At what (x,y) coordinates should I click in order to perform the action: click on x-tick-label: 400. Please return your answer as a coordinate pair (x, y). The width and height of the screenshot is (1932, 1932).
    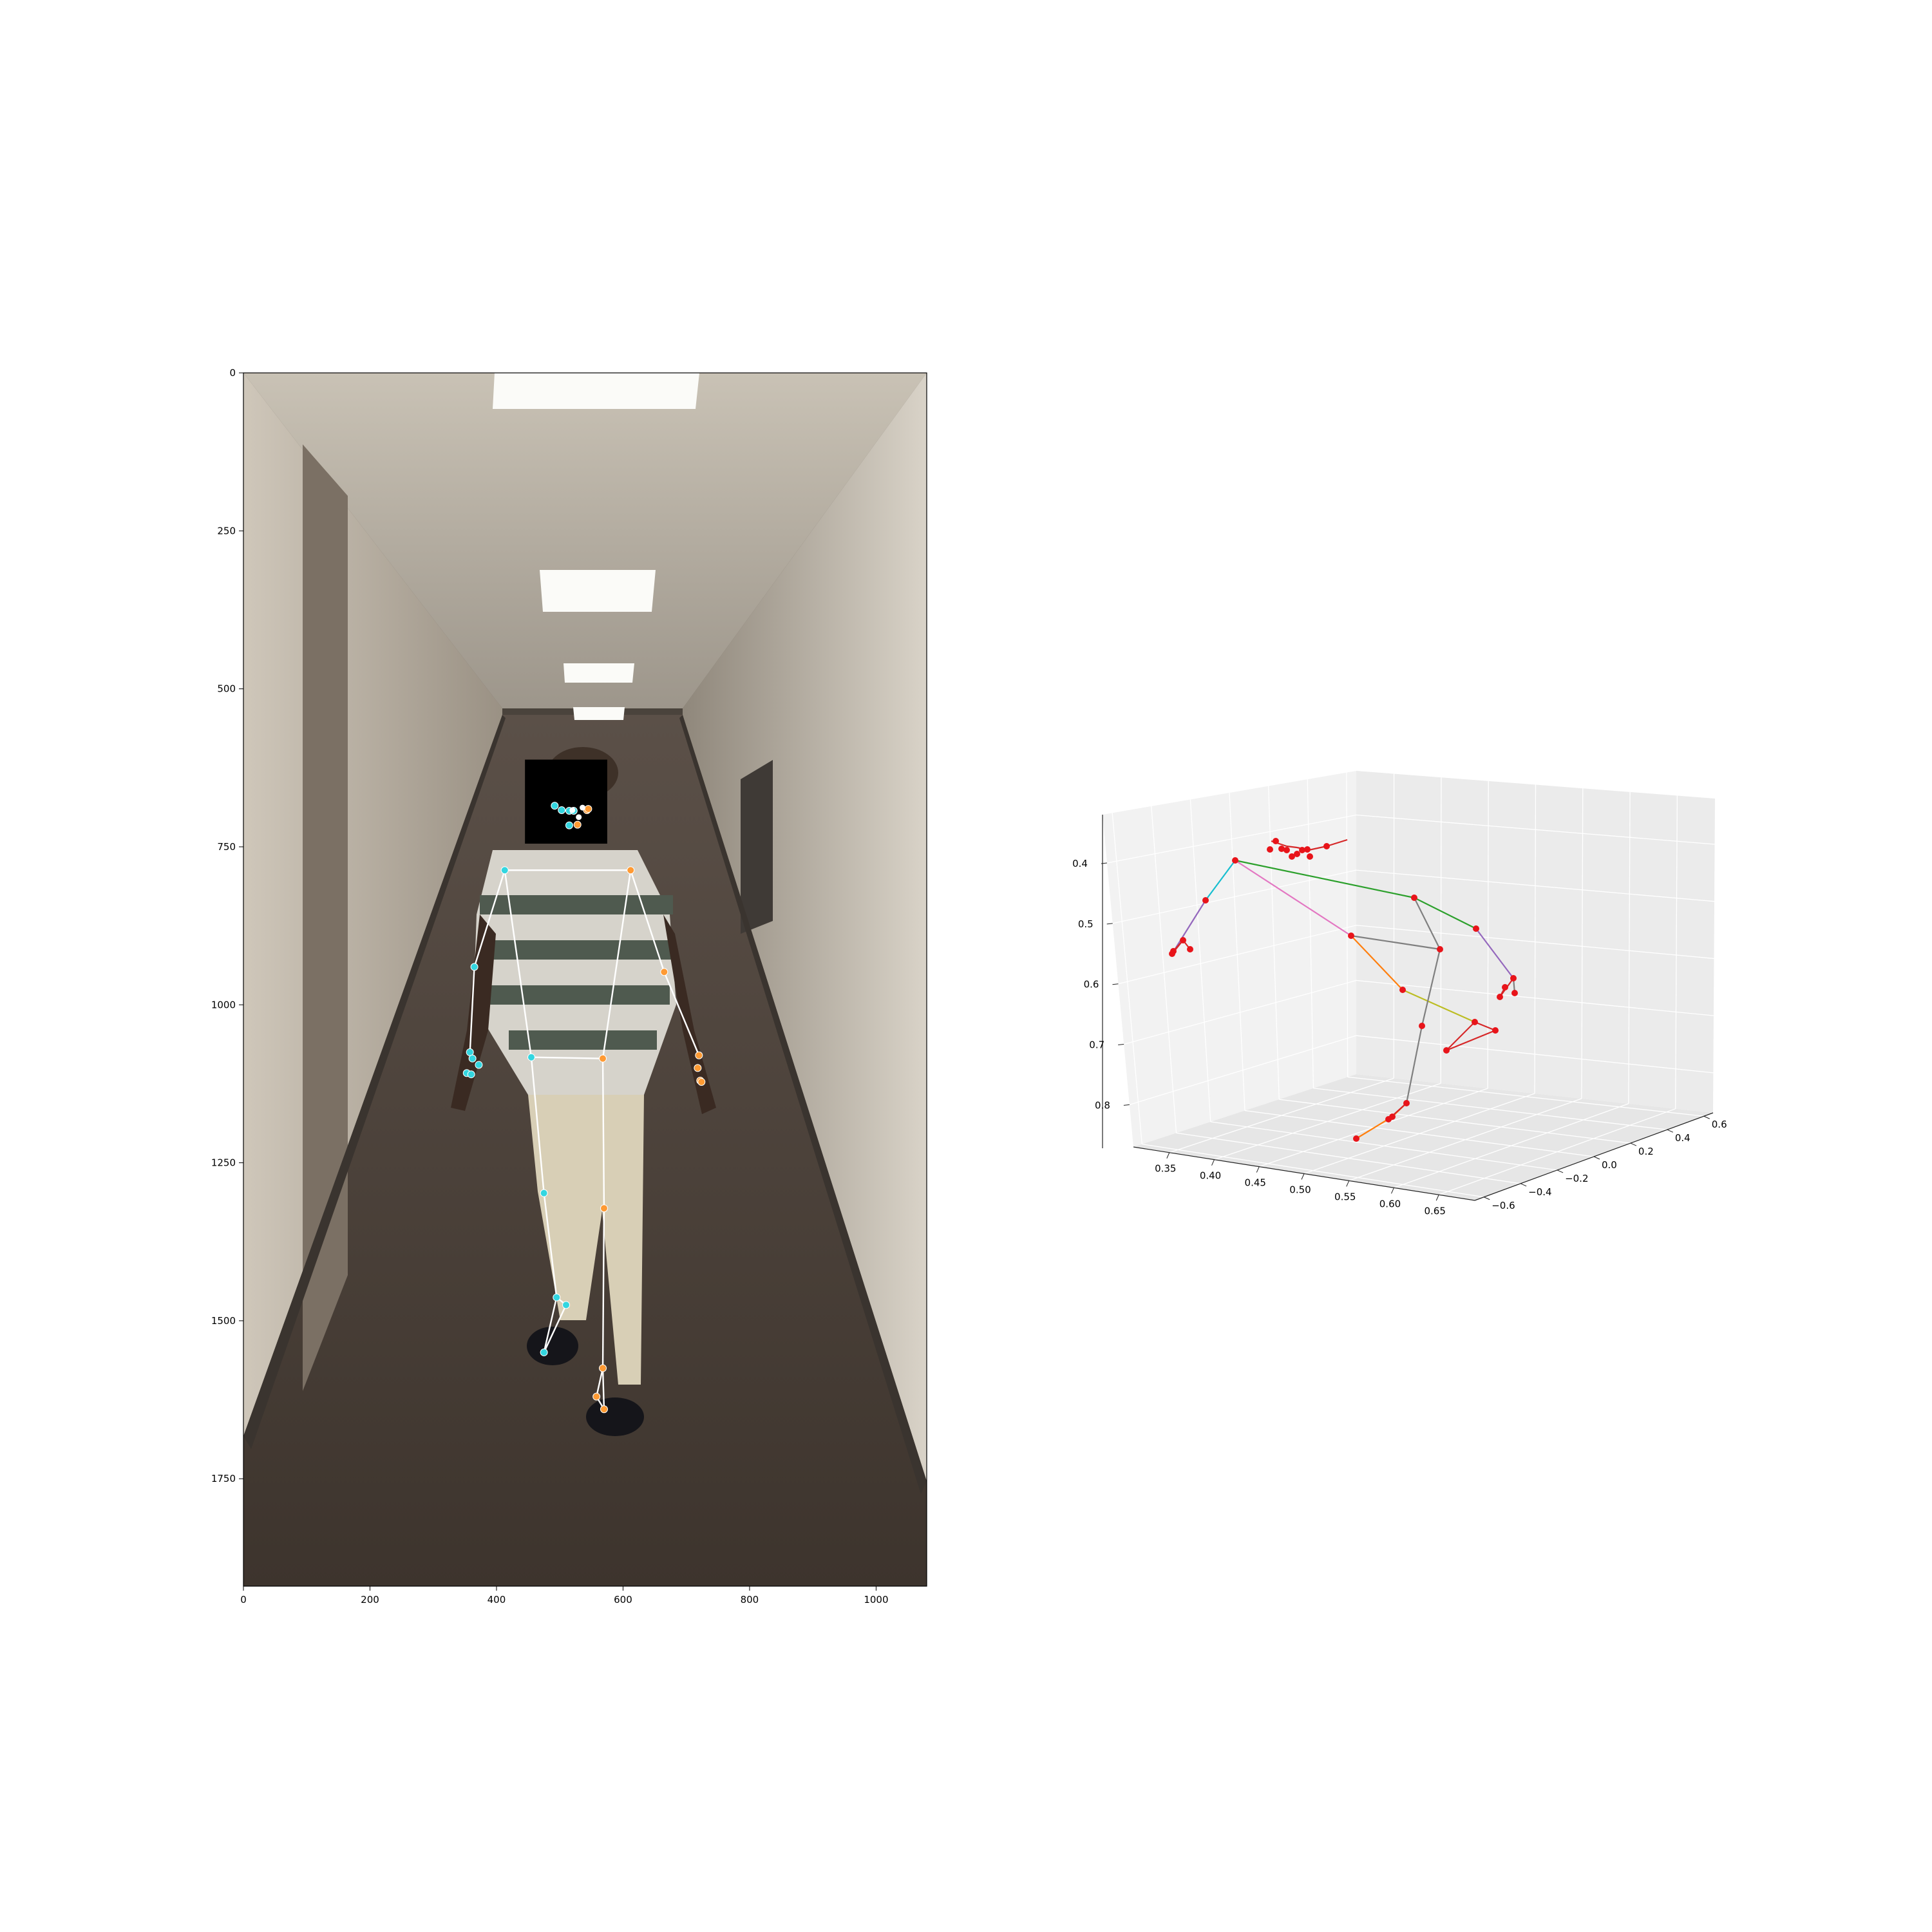
    Looking at the image, I should click on (497, 1599).